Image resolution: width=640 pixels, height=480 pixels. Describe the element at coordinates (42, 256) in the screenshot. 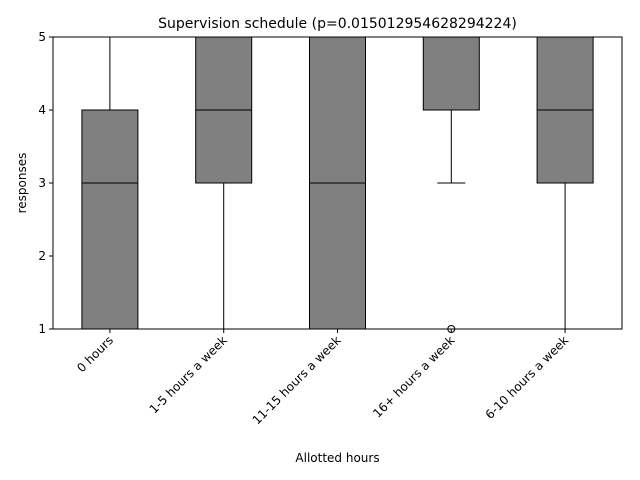

I see `y-tick-label: 2` at that location.